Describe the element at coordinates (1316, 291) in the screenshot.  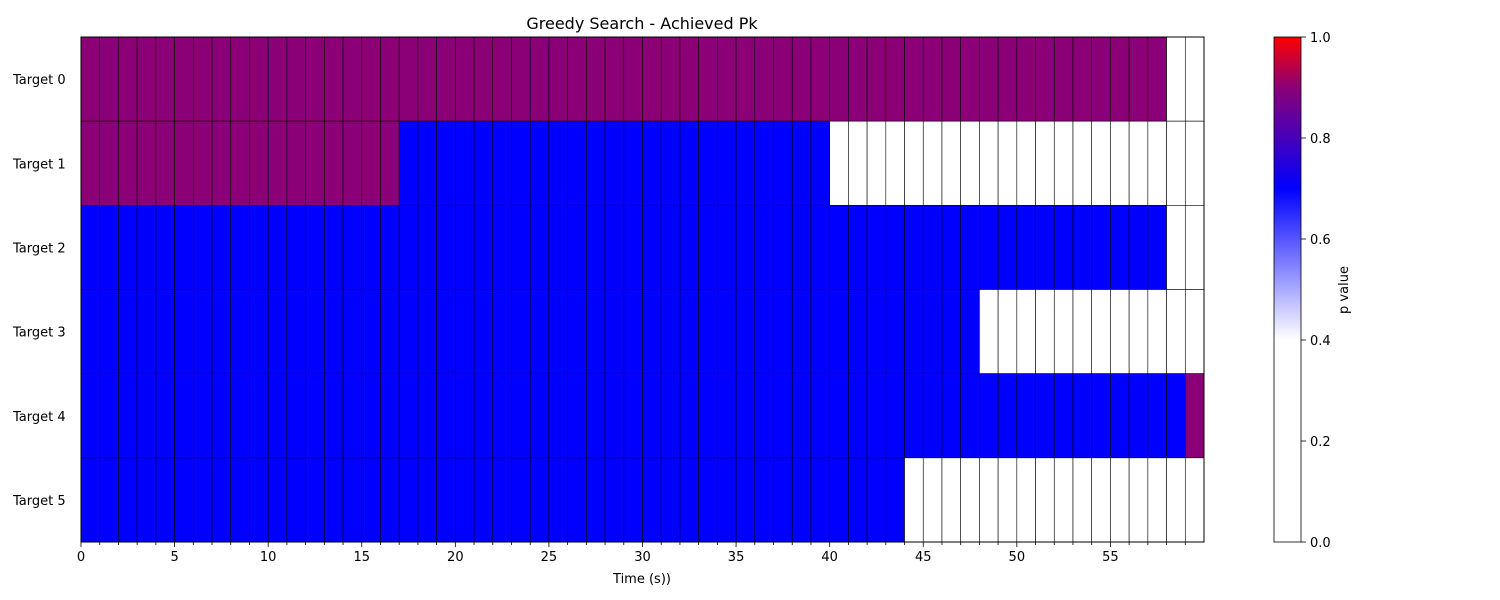
I see `colorbar-ticks: 0.0 0.2 0.4 0.6 0.8 1.0` at that location.